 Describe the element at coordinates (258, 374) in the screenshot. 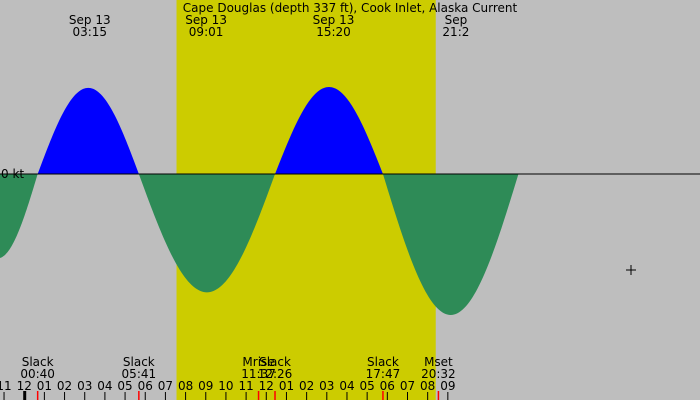

I see `event-time-label: 11:37` at that location.